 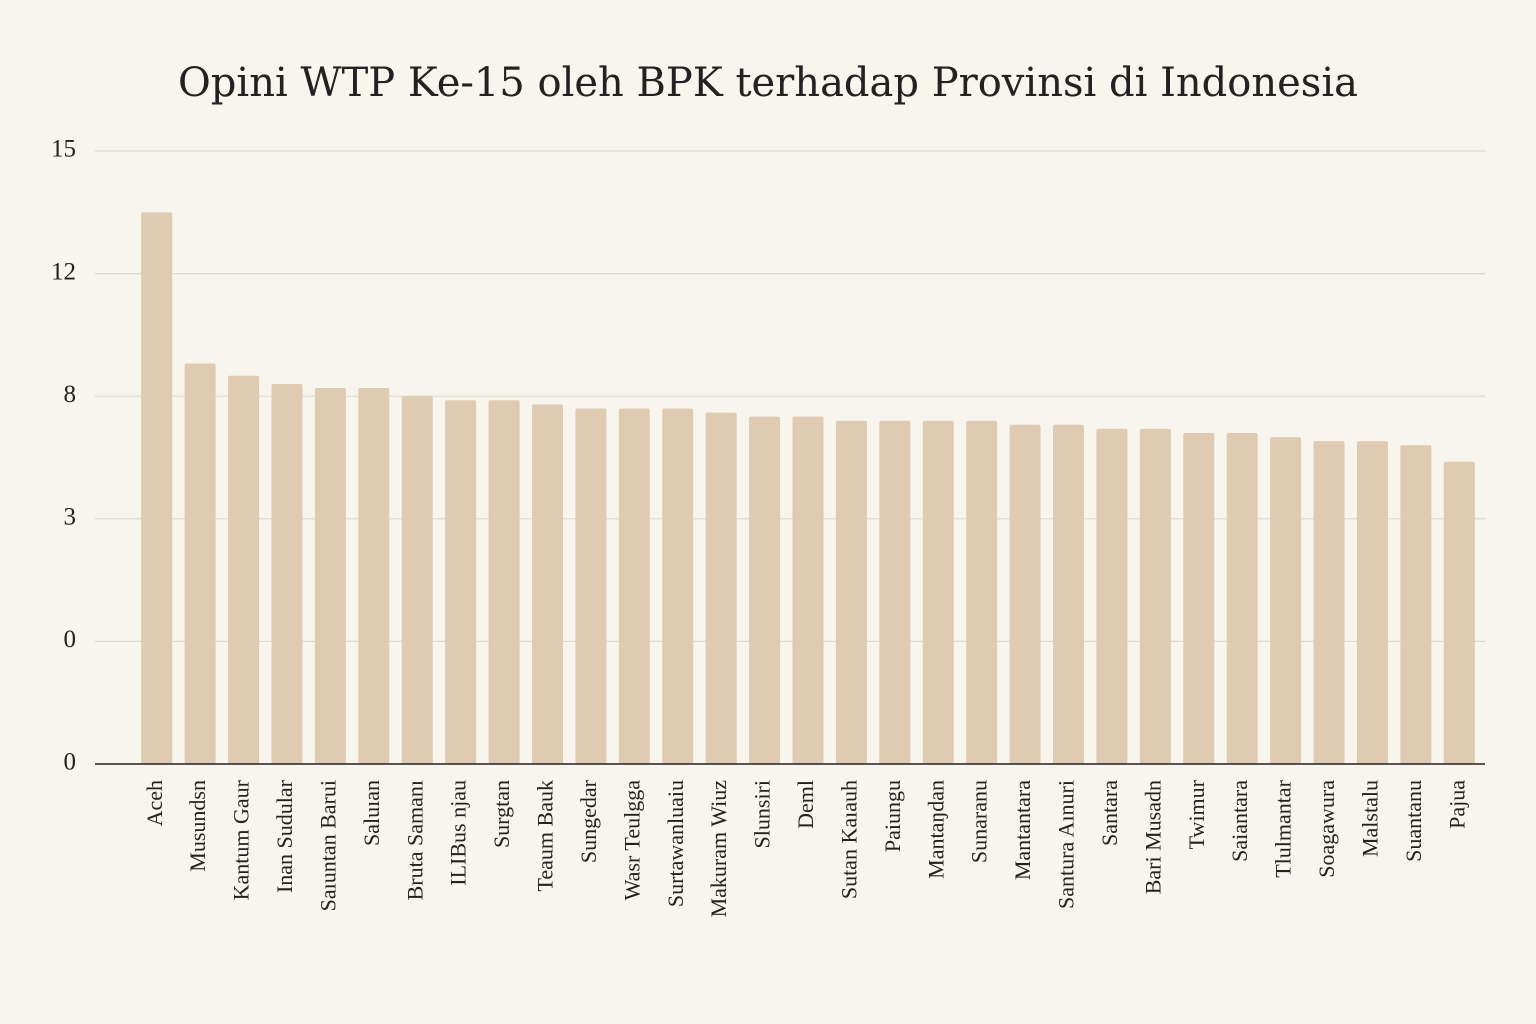 I want to click on x-tick-label: Sutan Kaıauh, so click(x=848, y=839).